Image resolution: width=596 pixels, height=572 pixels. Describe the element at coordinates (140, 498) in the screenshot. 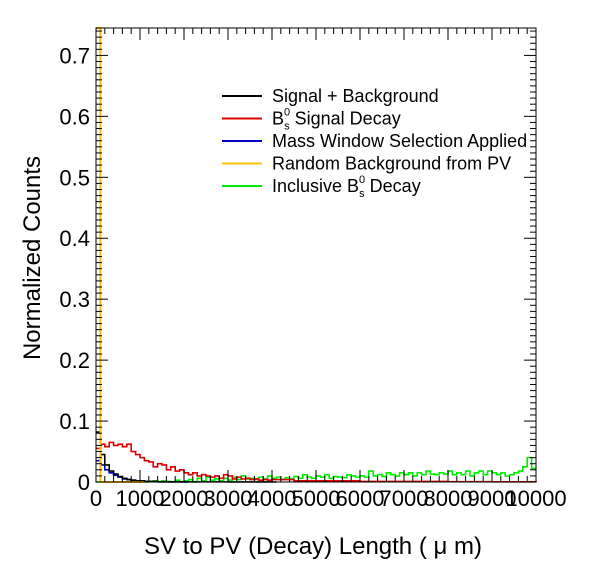

I see `x-tick-label: 1000` at that location.